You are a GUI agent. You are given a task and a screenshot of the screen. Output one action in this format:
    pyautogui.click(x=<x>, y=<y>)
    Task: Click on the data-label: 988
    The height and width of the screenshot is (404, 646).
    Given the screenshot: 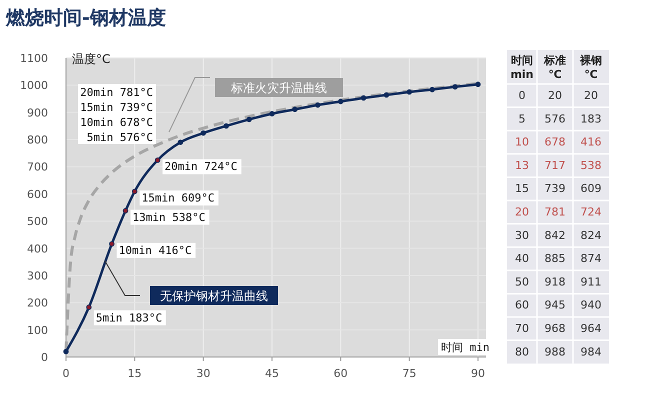 What is the action you would take?
    pyautogui.click(x=555, y=351)
    